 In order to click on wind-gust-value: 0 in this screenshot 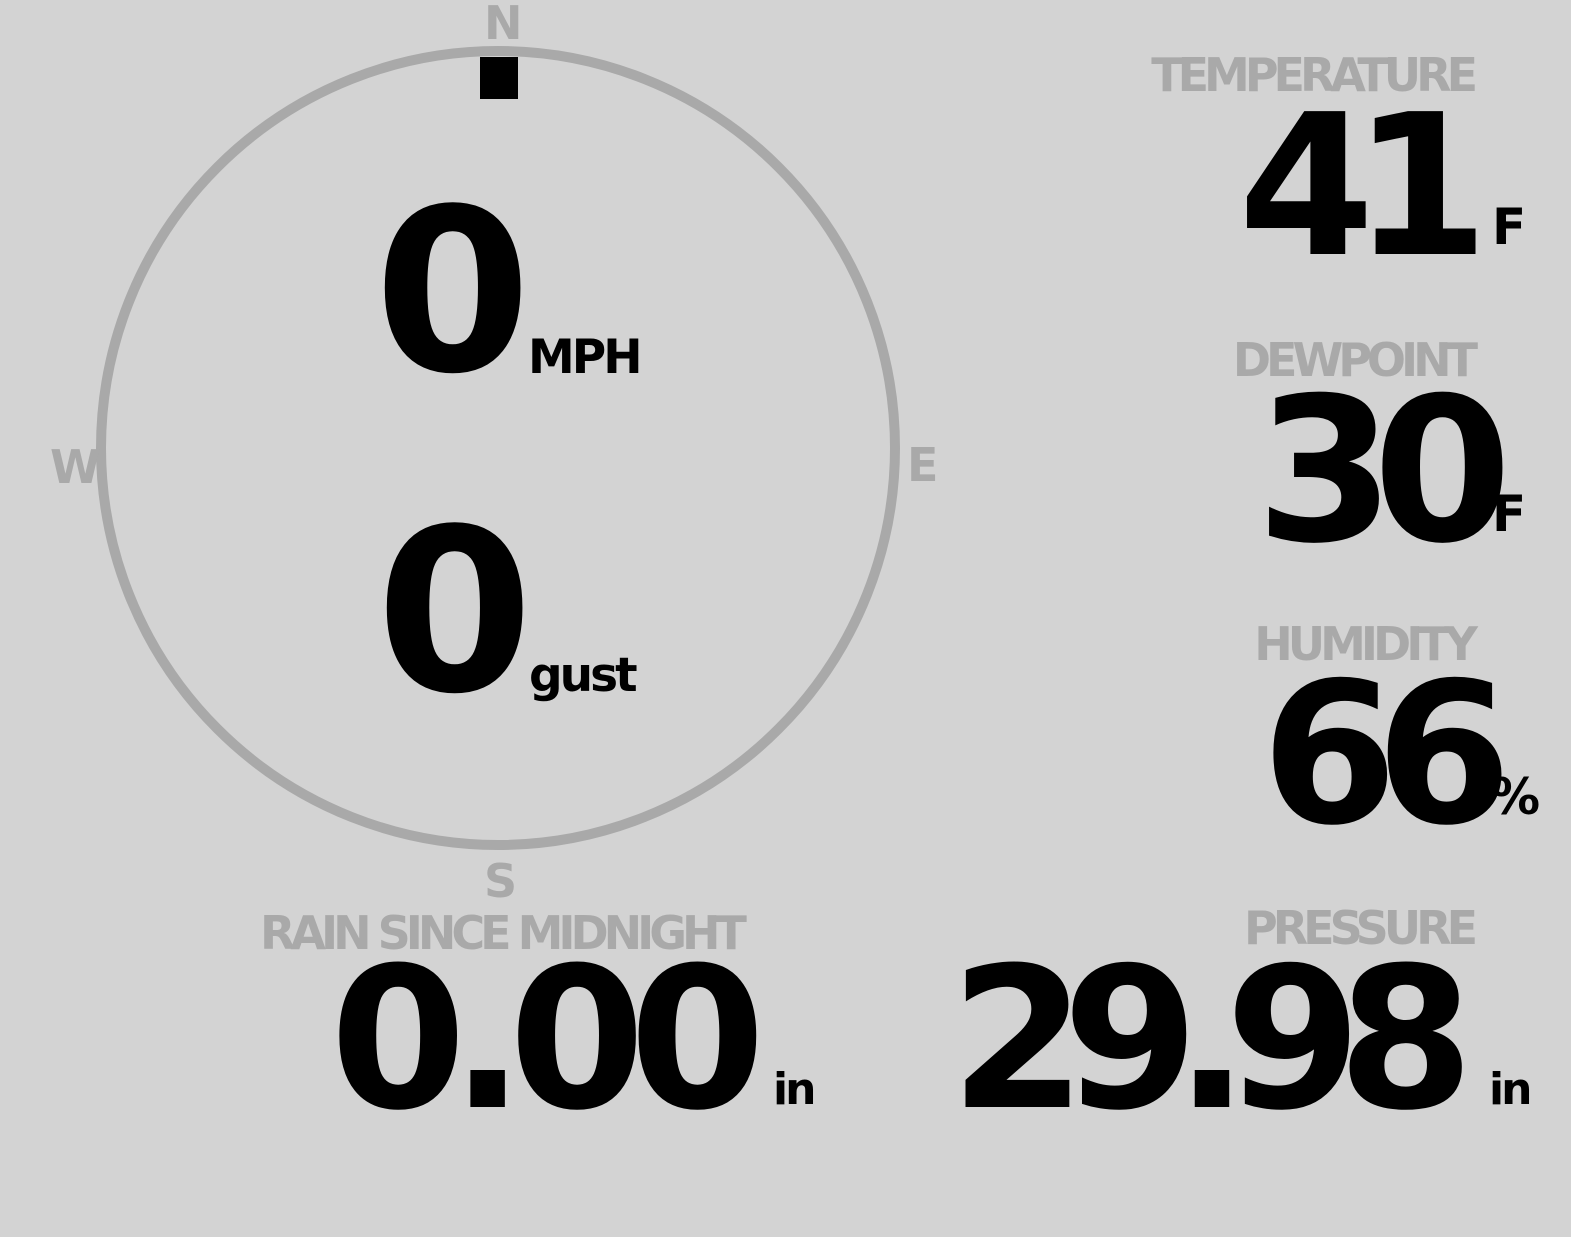, I will do `click(454, 612)`.